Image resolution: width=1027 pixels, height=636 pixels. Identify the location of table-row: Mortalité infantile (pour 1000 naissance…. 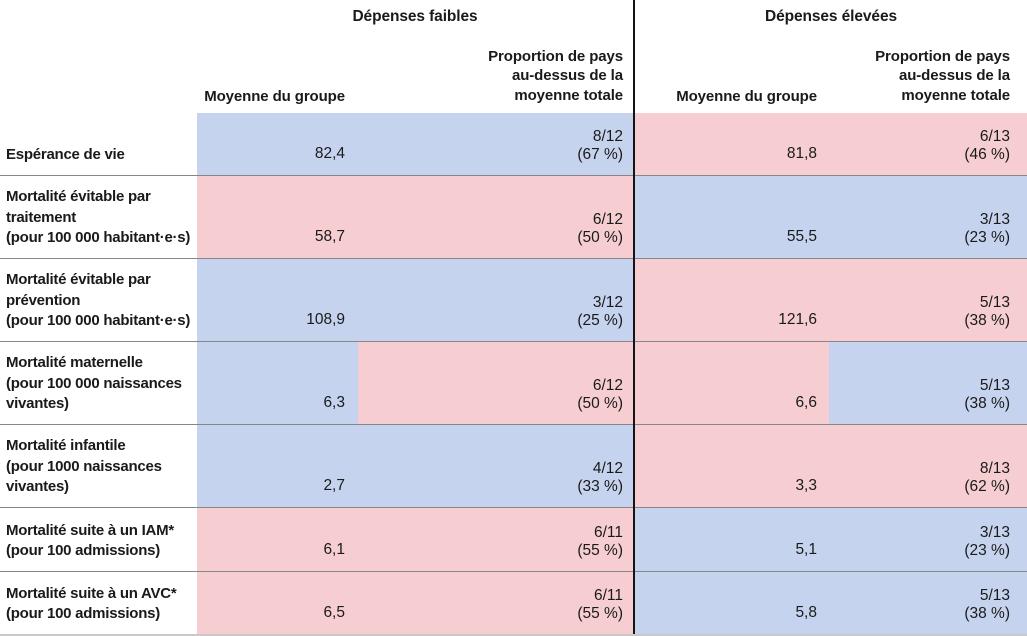
(513, 465).